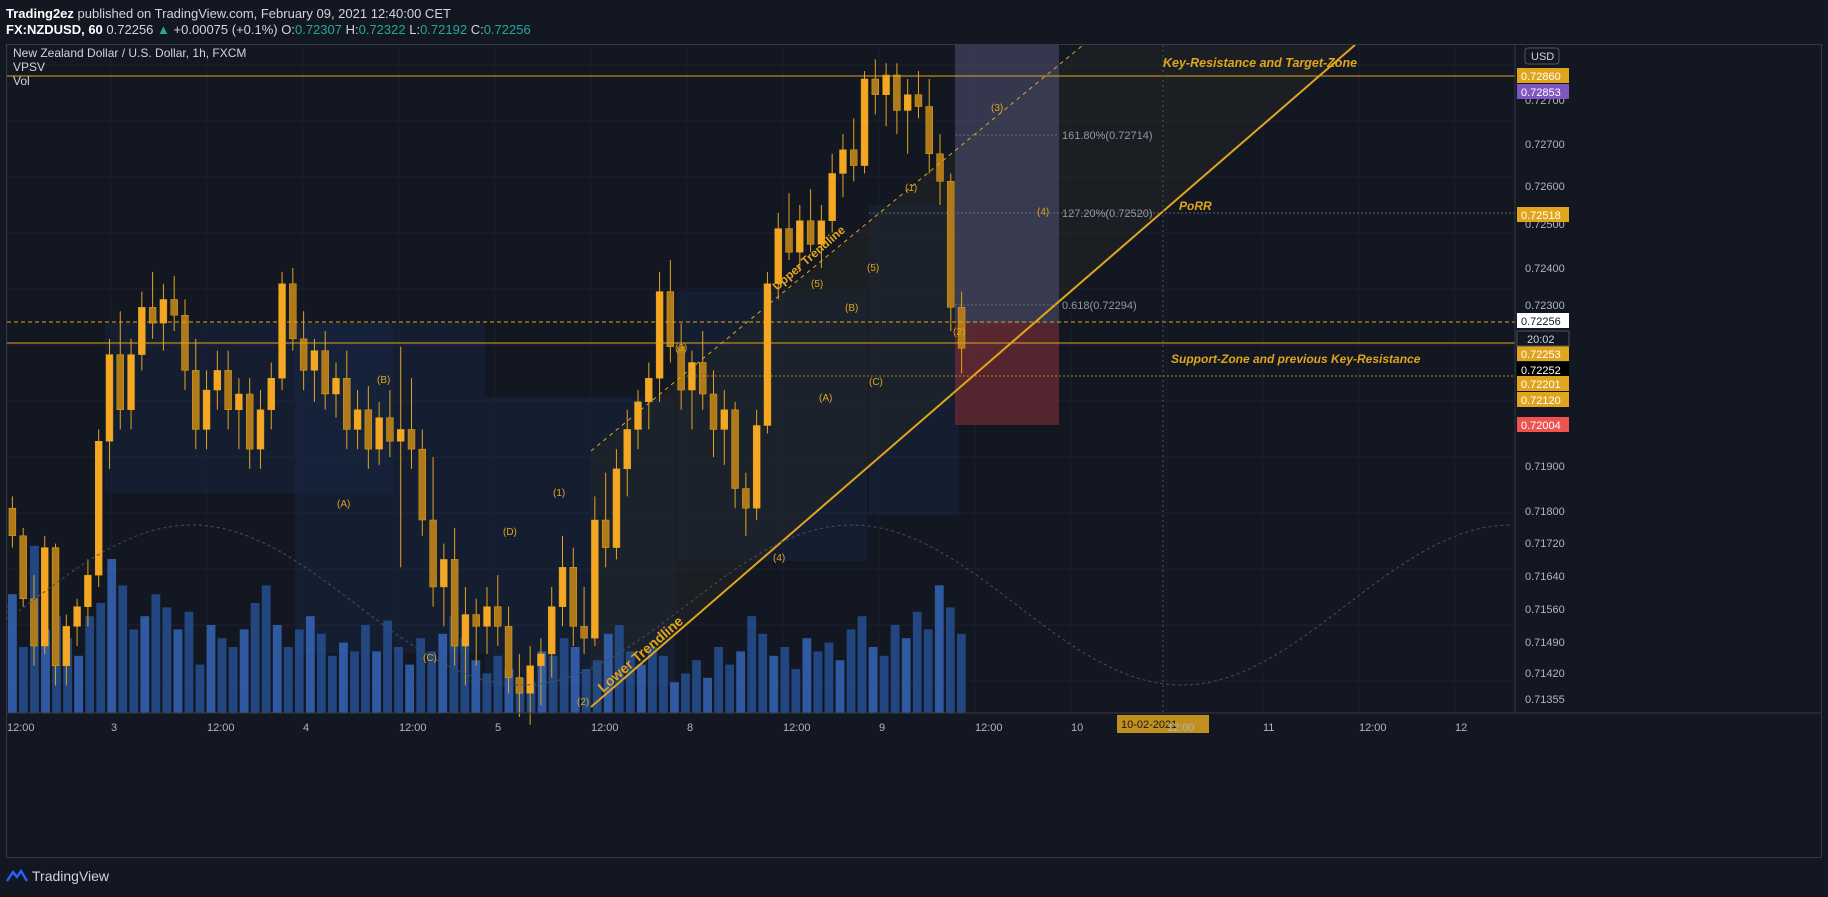 The width and height of the screenshot is (1828, 897). Describe the element at coordinates (681, 348) in the screenshot. I see `wave-label: (3)` at that location.